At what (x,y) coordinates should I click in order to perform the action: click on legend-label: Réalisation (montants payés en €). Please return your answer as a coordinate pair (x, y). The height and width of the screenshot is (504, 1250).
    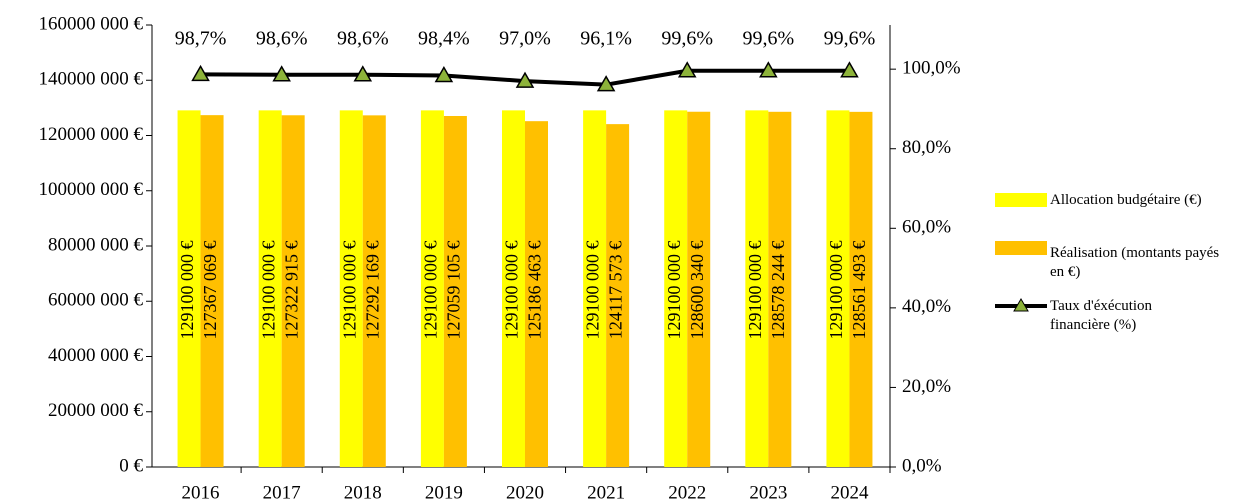
    Looking at the image, I should click on (1135, 262).